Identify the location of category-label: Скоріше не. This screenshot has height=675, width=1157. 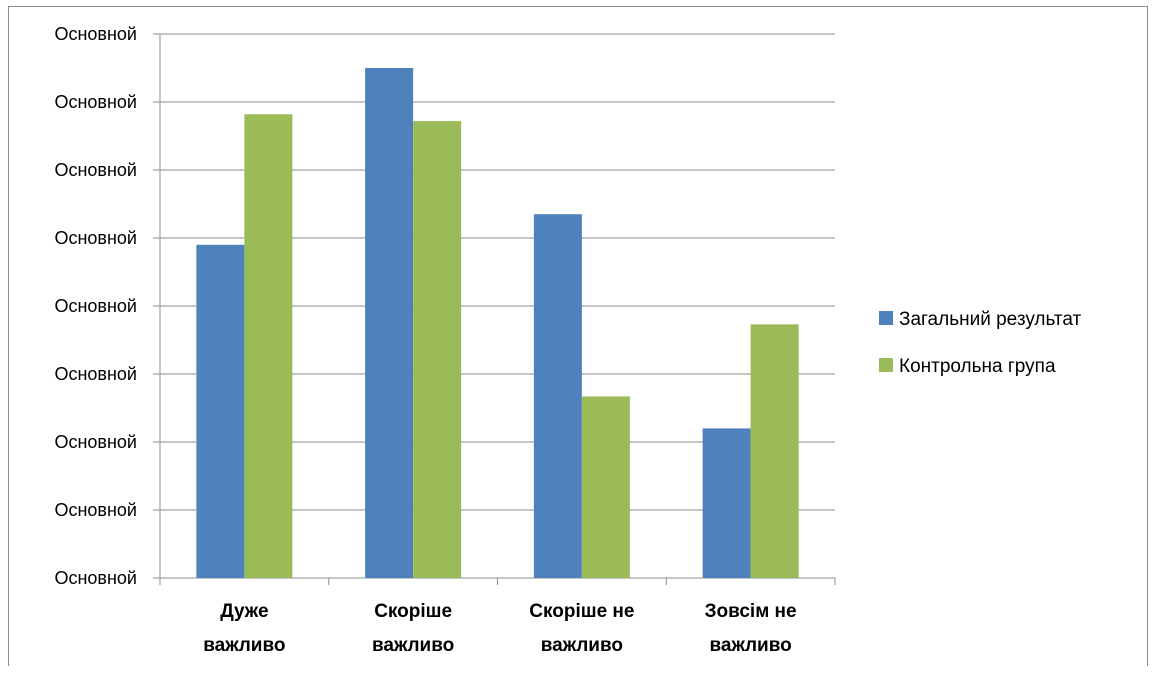
(581, 611).